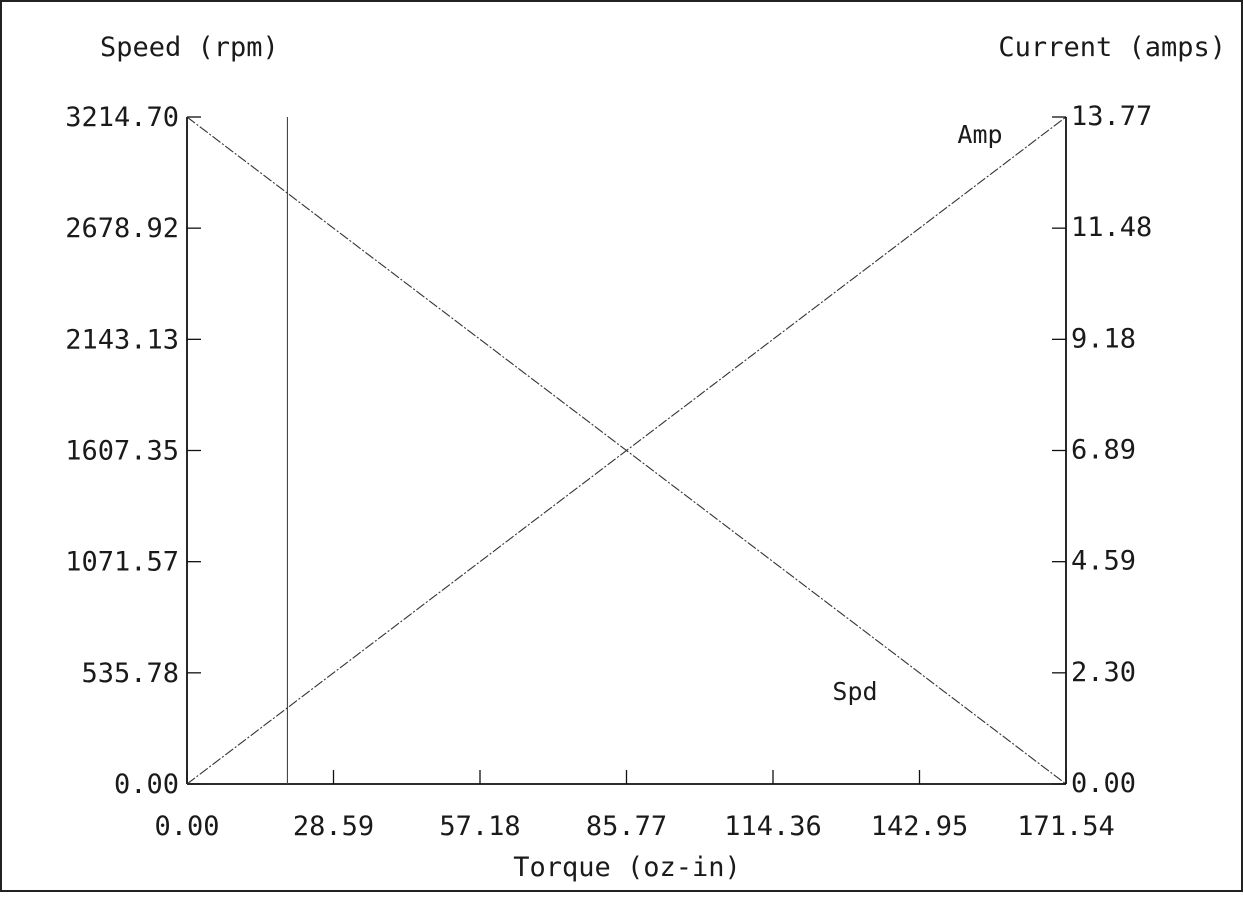 The height and width of the screenshot is (897, 1243). I want to click on y-right-tick-label: 0.00, so click(1103, 783).